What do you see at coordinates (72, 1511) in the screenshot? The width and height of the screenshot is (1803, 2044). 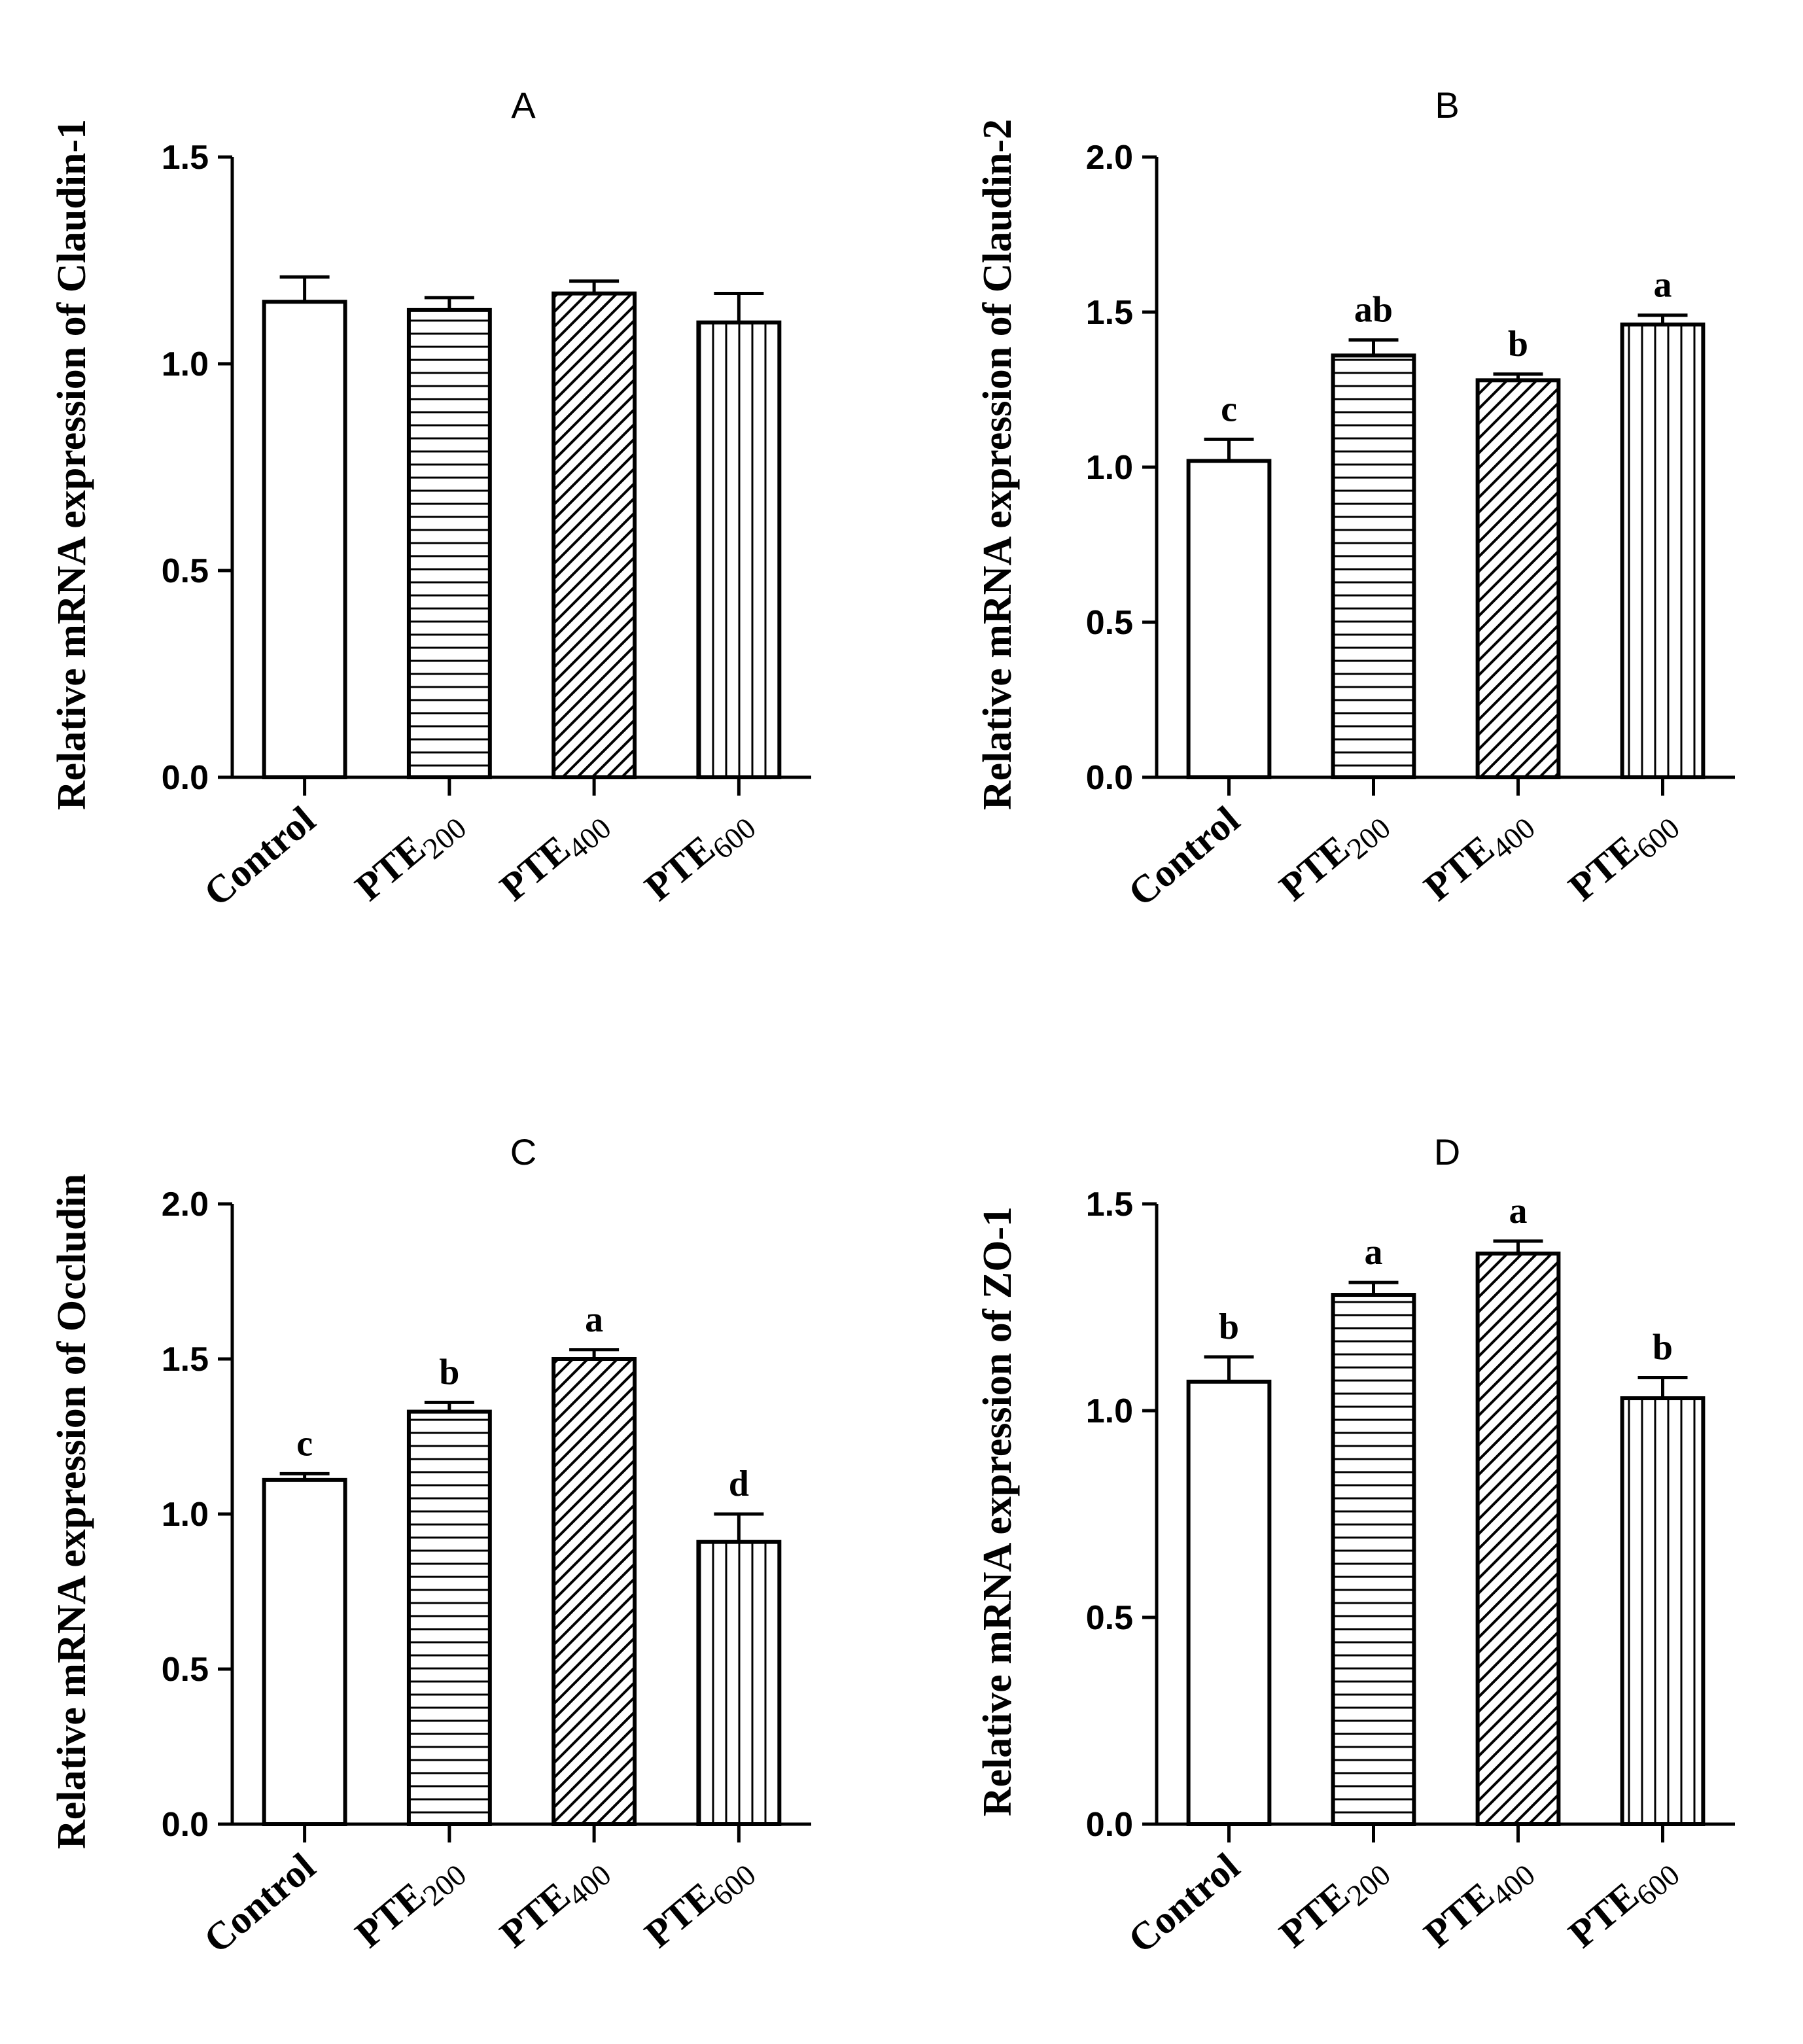 I see `y-axis-label: Relative mRNA expression of Occludin` at bounding box center [72, 1511].